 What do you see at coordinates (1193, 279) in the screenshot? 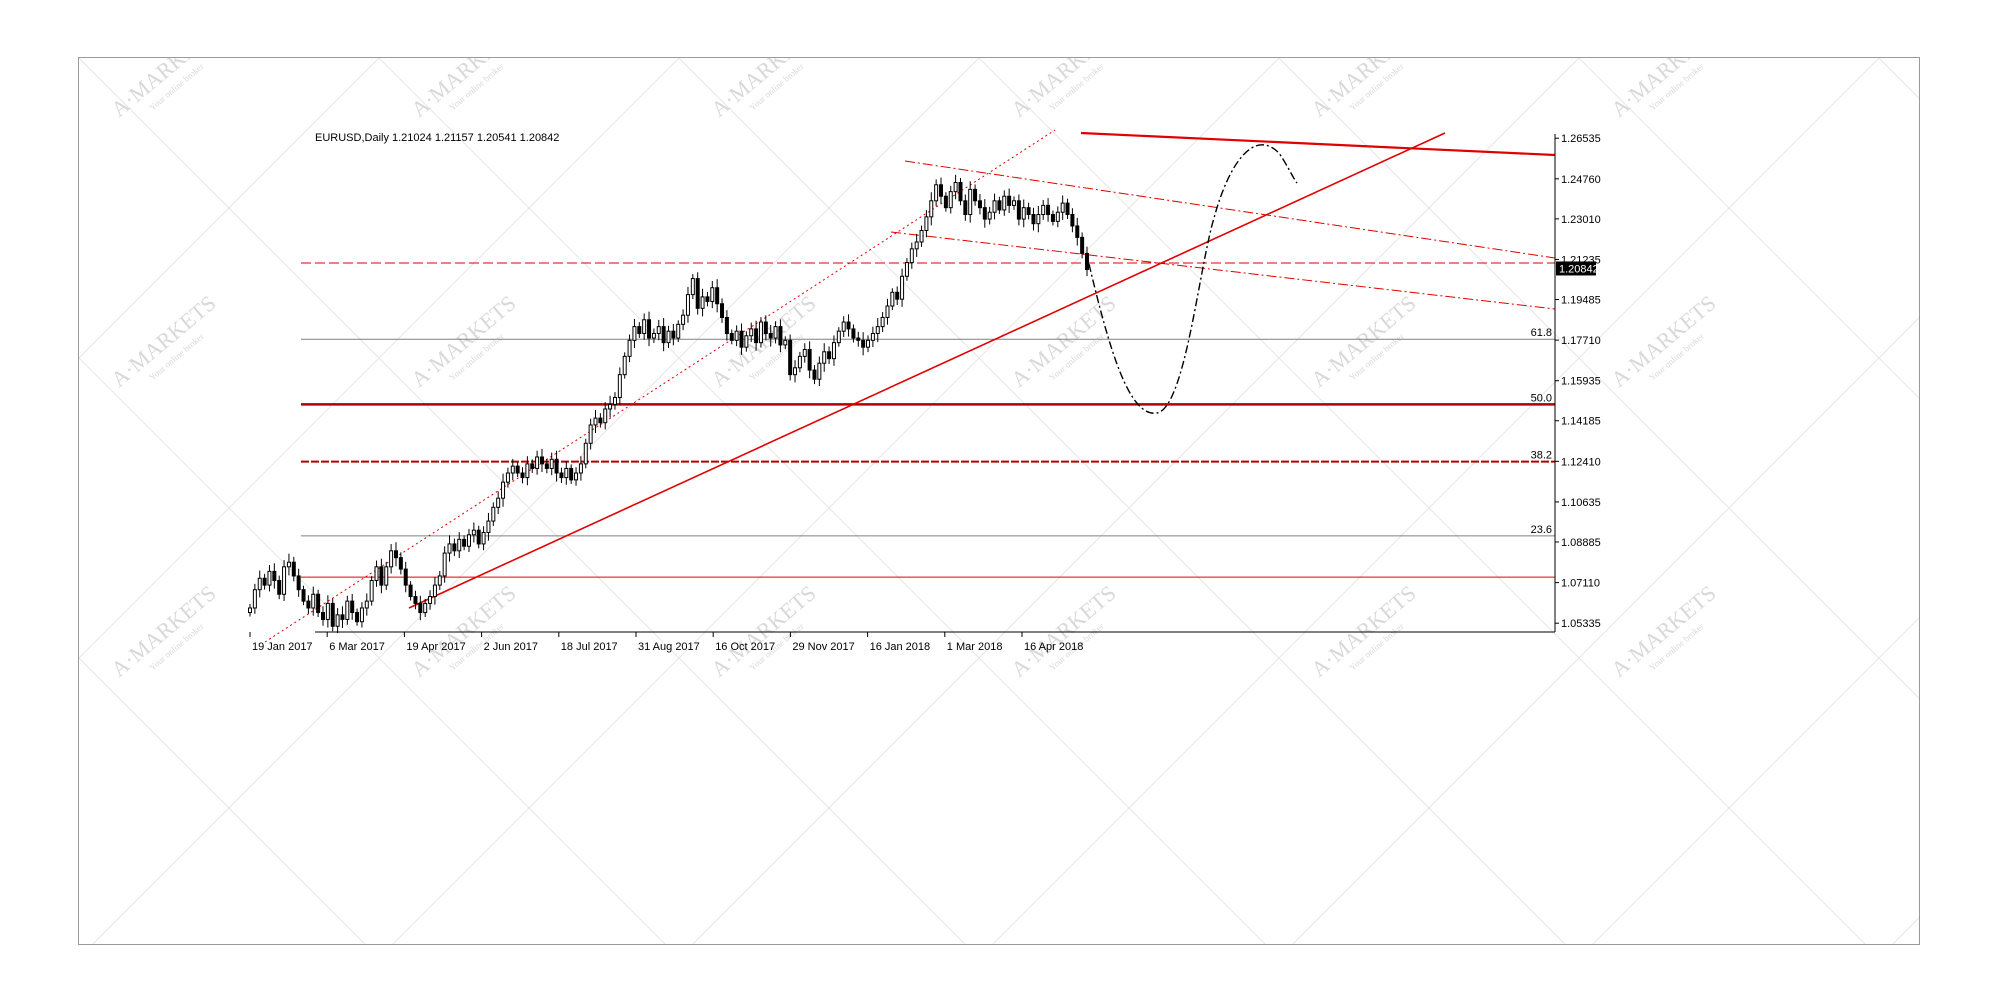
I see `projection-curve` at bounding box center [1193, 279].